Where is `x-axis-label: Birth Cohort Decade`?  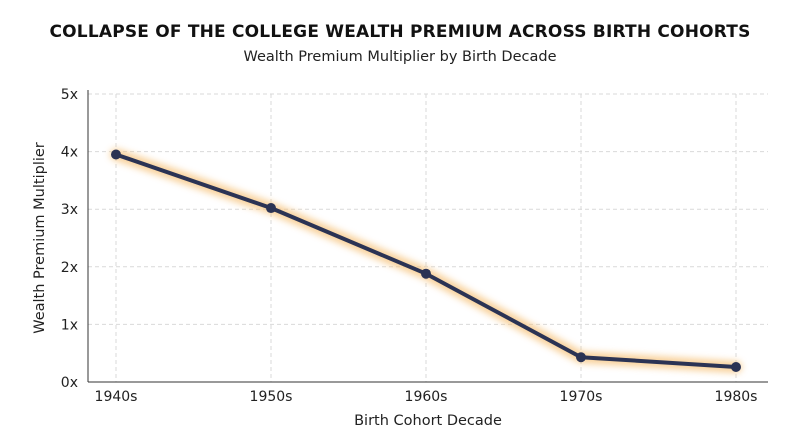
x-axis-label: Birth Cohort Decade is located at coordinates (428, 421).